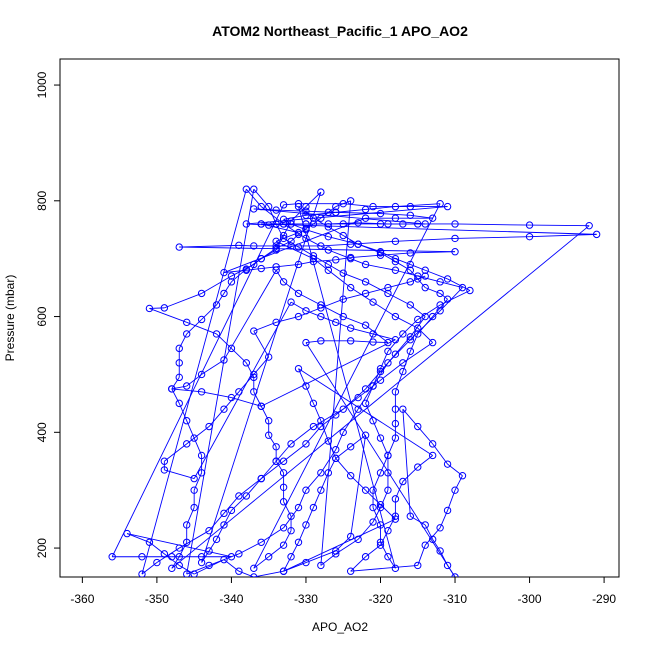  What do you see at coordinates (340, 627) in the screenshot?
I see `x-axis-title: APO_AO2` at bounding box center [340, 627].